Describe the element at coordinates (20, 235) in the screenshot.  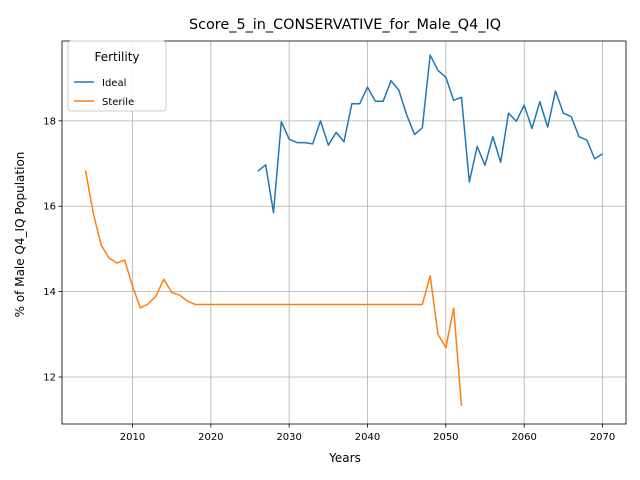
I see `y-axis-label: % of Male Q4_IQ Population` at that location.